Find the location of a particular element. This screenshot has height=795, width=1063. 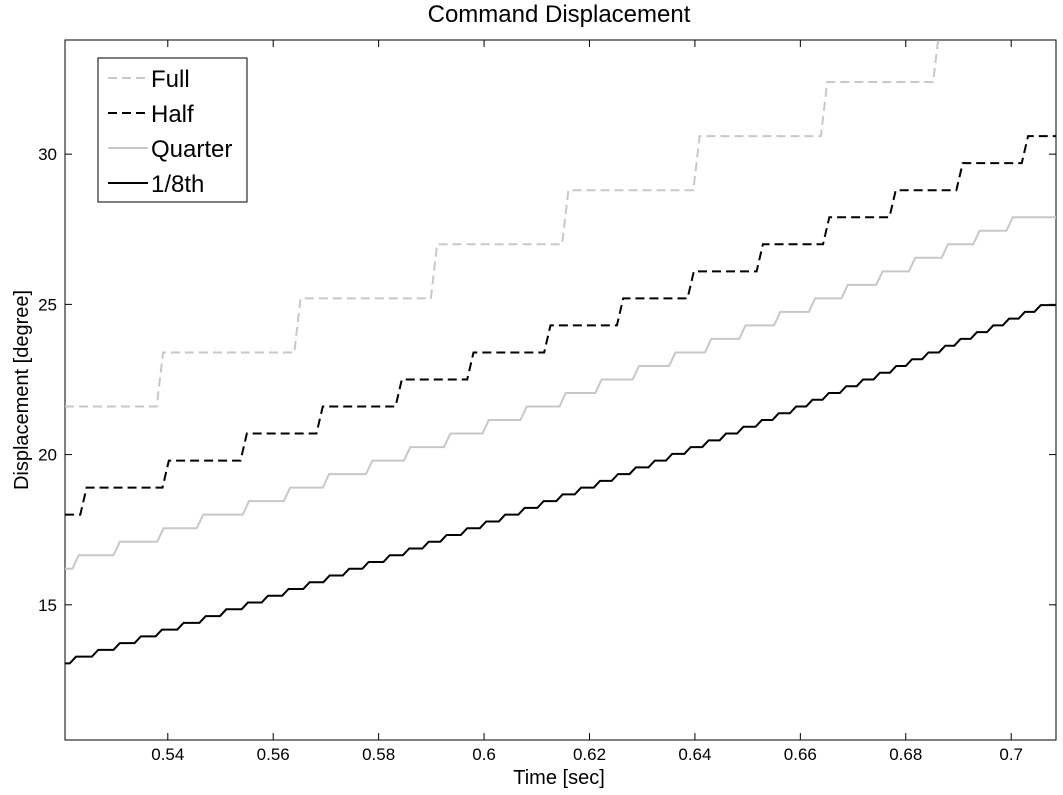

legend-label: 1/8th is located at coordinates (177, 184).